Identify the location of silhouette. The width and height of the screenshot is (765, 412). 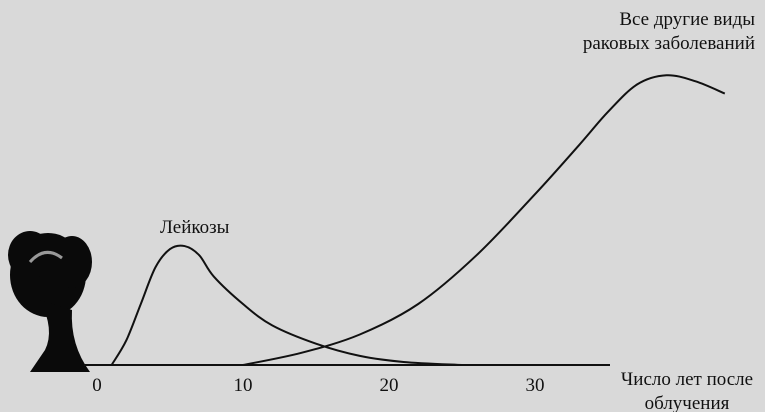
(50, 301).